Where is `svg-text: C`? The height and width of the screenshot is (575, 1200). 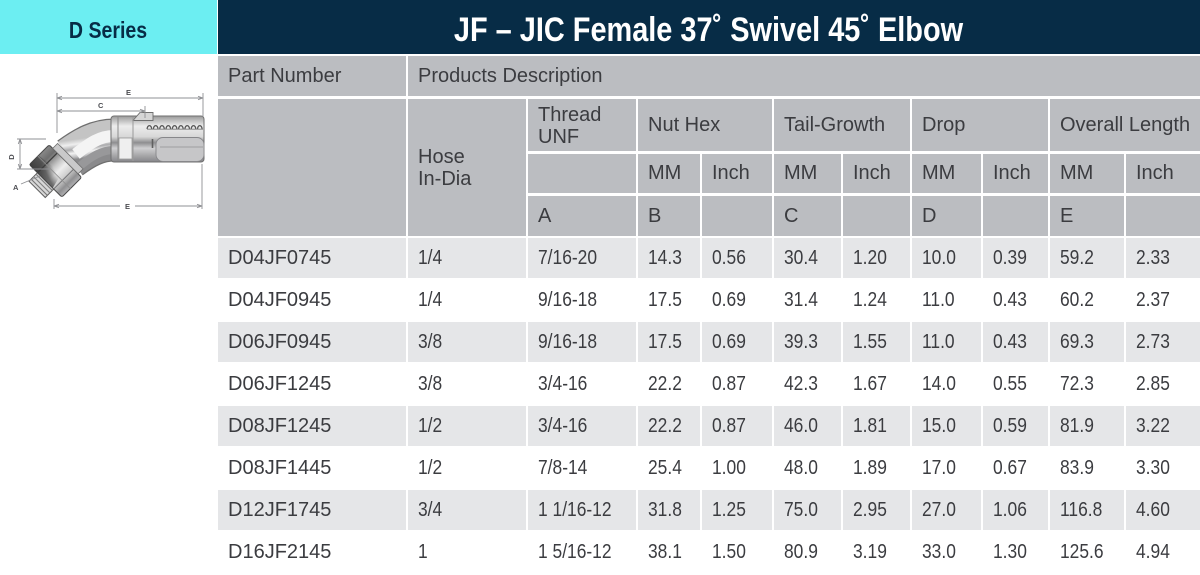 svg-text: C is located at coordinates (101, 105).